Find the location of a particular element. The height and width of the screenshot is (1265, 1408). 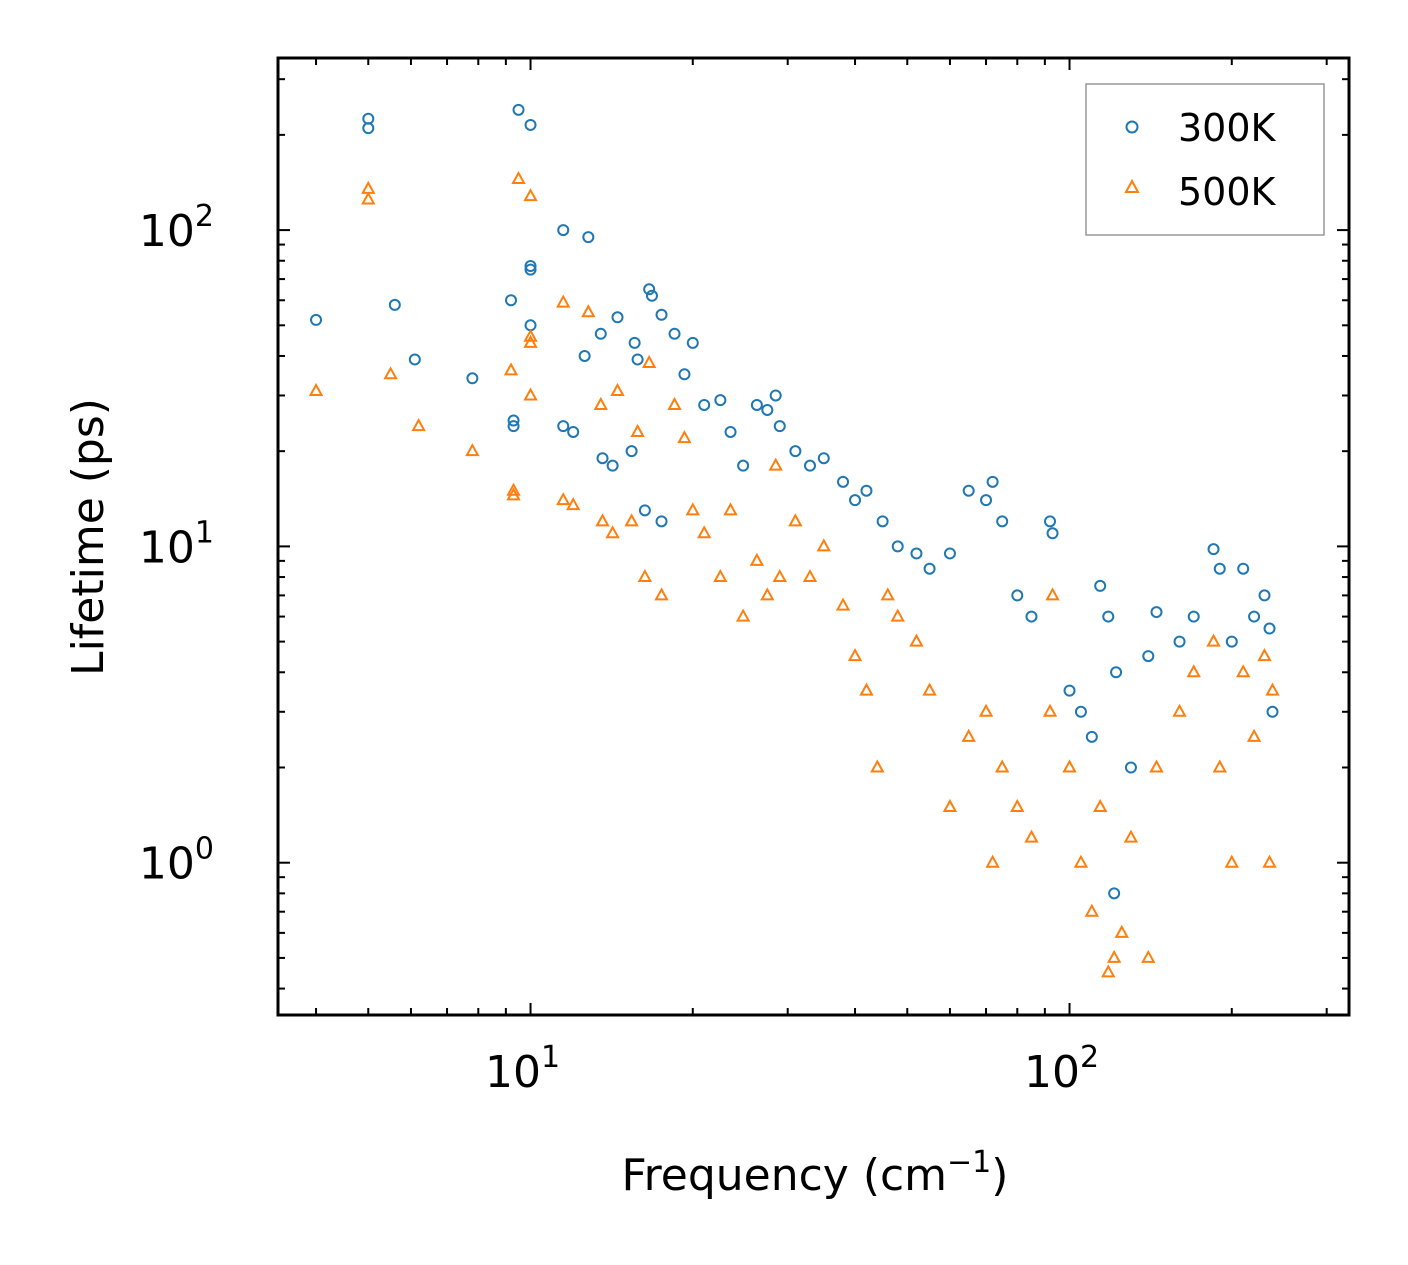

y-axis-label: Lifetime (ps) is located at coordinates (88, 537).